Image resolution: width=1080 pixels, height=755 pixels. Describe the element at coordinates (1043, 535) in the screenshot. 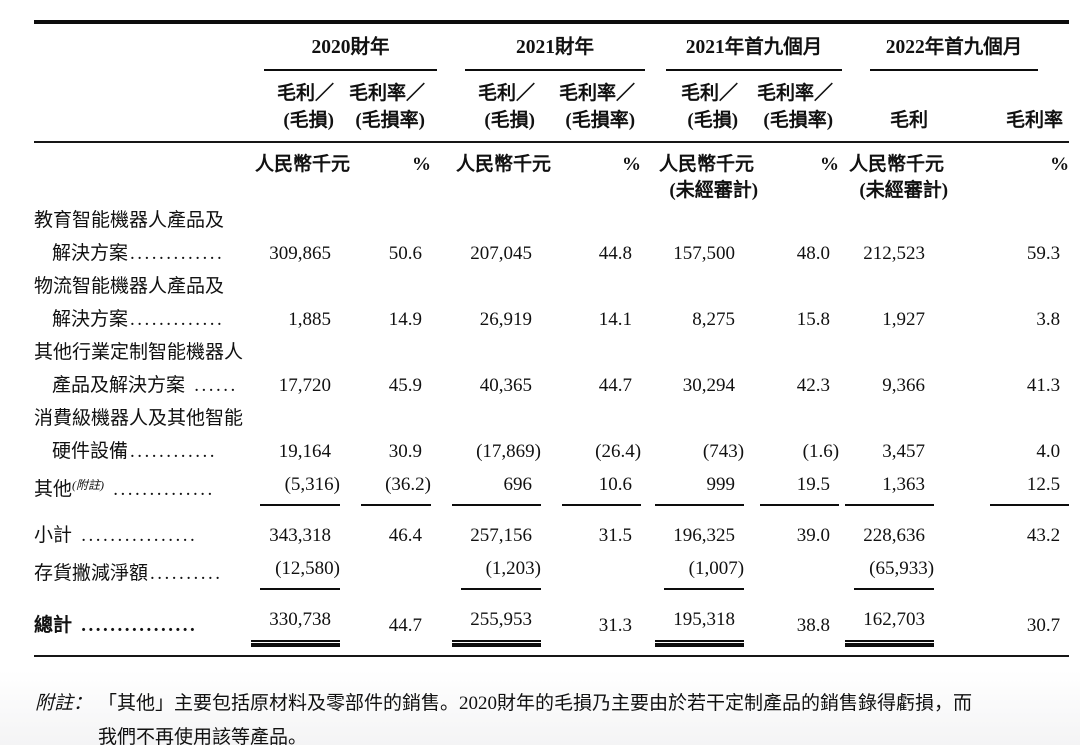

I see `cell-value: 43.2` at that location.